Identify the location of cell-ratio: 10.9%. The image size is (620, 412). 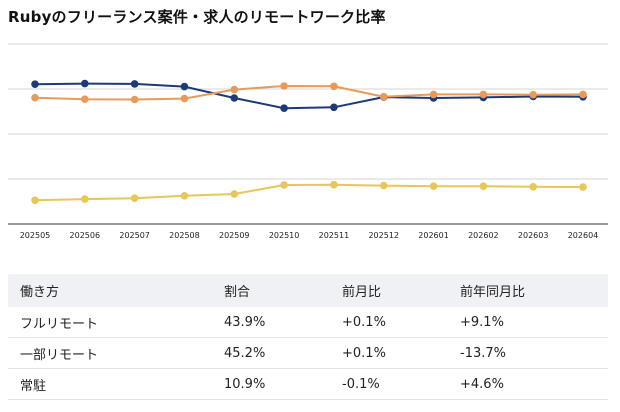
(271, 384).